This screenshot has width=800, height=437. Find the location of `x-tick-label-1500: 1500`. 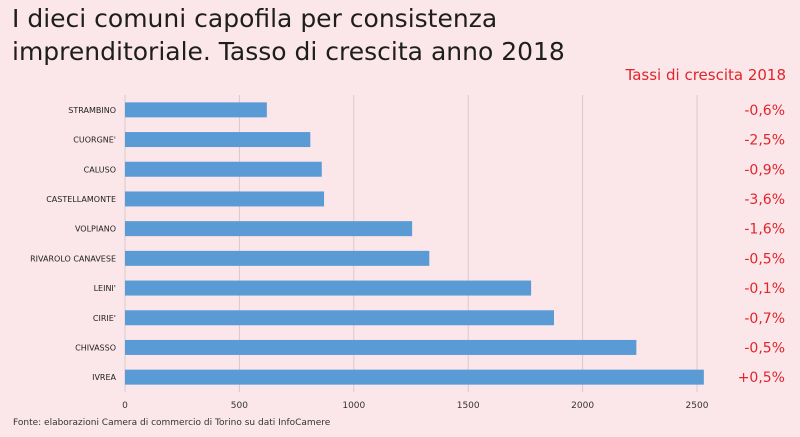

x-tick-label-1500: 1500 is located at coordinates (468, 406).